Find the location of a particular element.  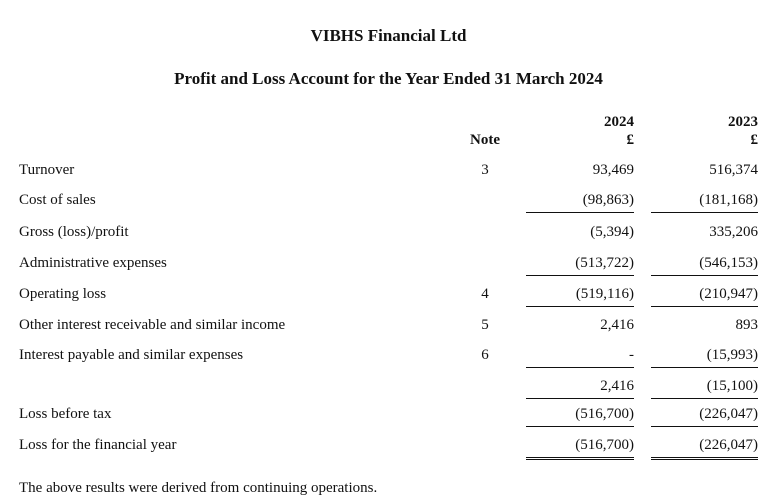

row-label: Loss for the financial year is located at coordinates (98, 445).